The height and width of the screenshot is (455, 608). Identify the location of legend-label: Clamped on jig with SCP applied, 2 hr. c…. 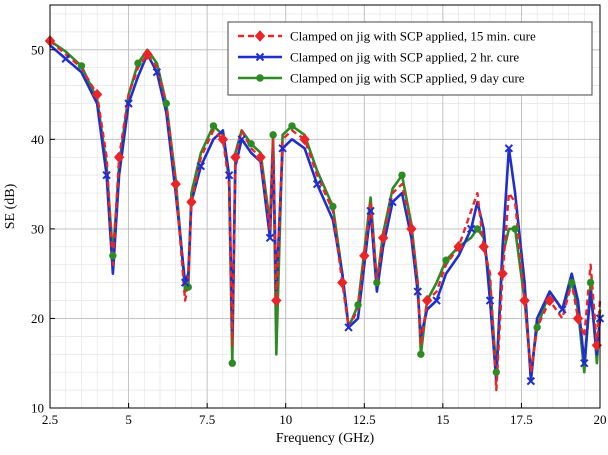
(404, 57).